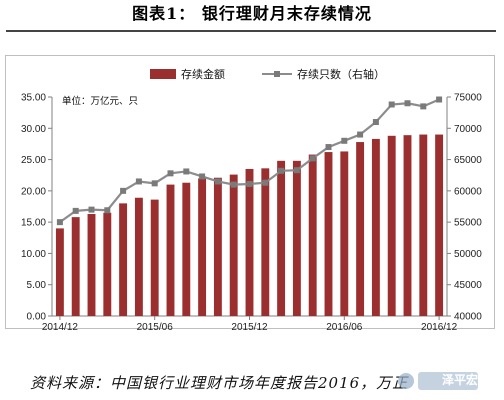 The height and width of the screenshot is (400, 504). Describe the element at coordinates (203, 74) in the screenshot. I see `legend-bar-label: 存续金额` at that location.